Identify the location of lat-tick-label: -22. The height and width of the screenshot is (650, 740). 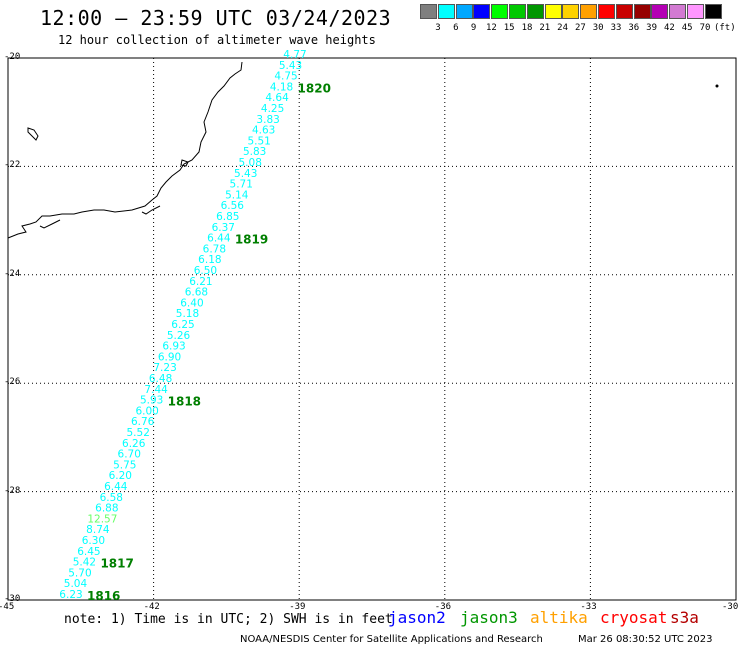
(12, 165).